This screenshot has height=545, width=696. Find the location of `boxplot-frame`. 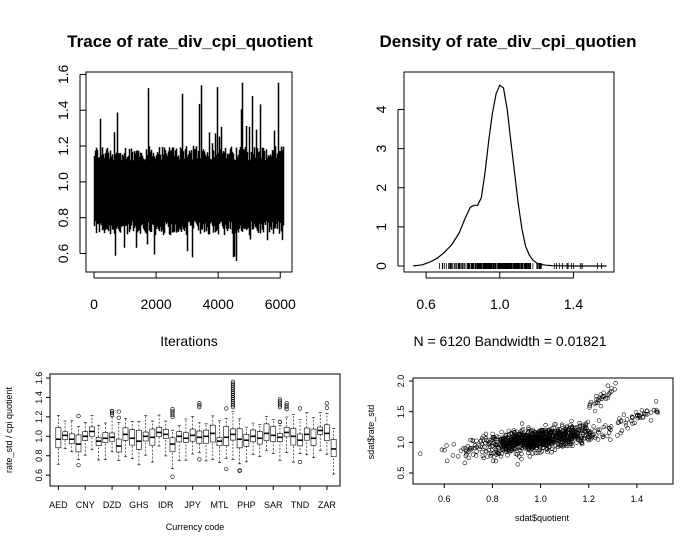

boxplot-frame is located at coordinates (195, 430).